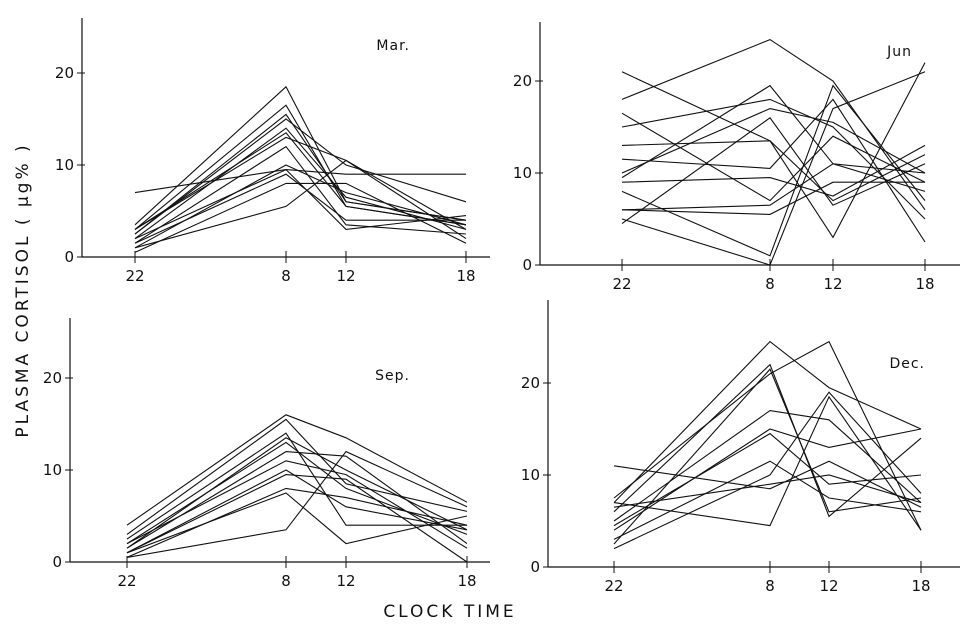 The image size is (980, 624). Describe the element at coordinates (449, 612) in the screenshot. I see `x-axis-caption: CLOCK TIME` at that location.